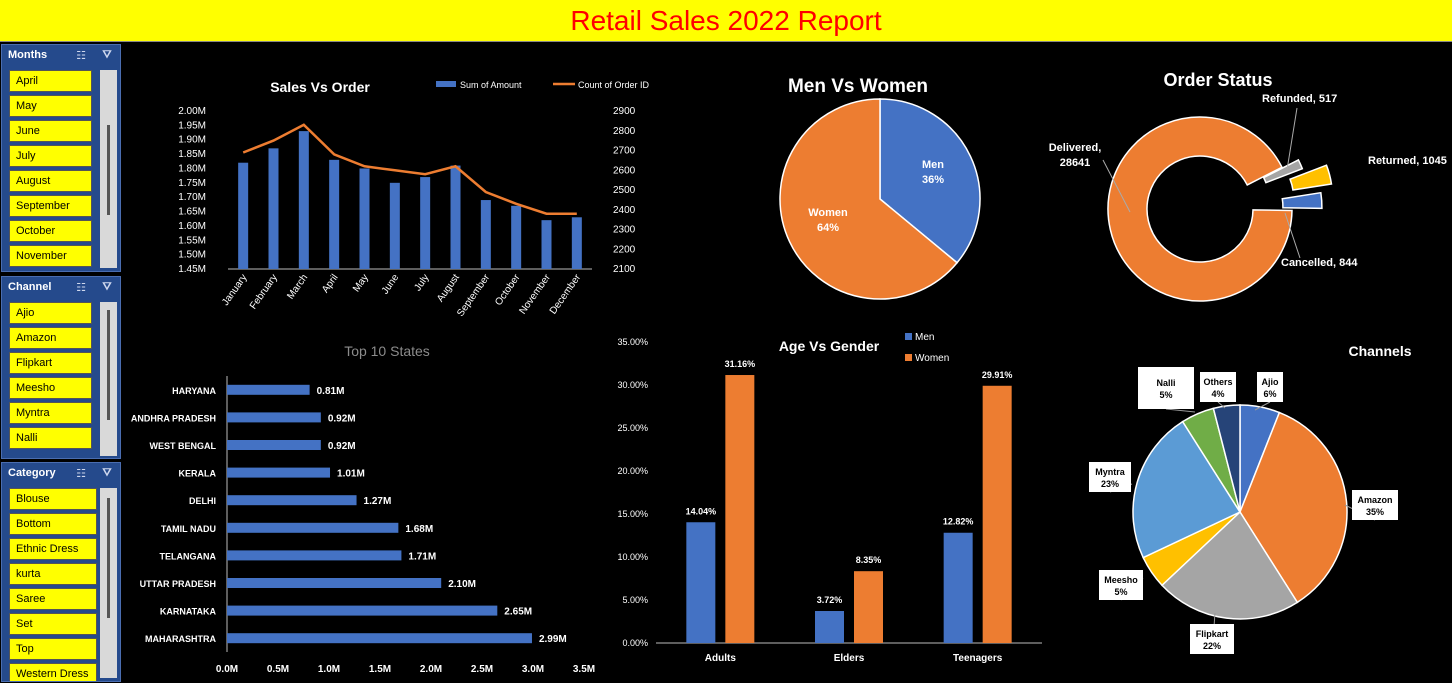 Image resolution: width=1452 pixels, height=683 pixels. Describe the element at coordinates (930, 181) in the screenshot. I see `pie-slice-men` at that location.